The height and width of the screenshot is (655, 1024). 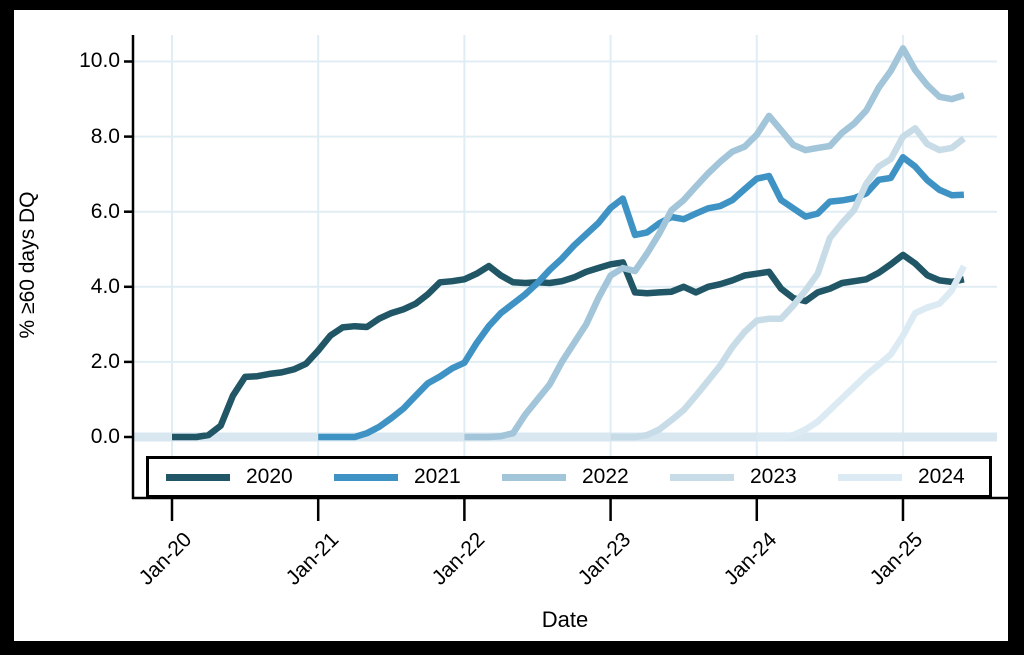 I want to click on x-axis-title: Date, so click(x=565, y=619).